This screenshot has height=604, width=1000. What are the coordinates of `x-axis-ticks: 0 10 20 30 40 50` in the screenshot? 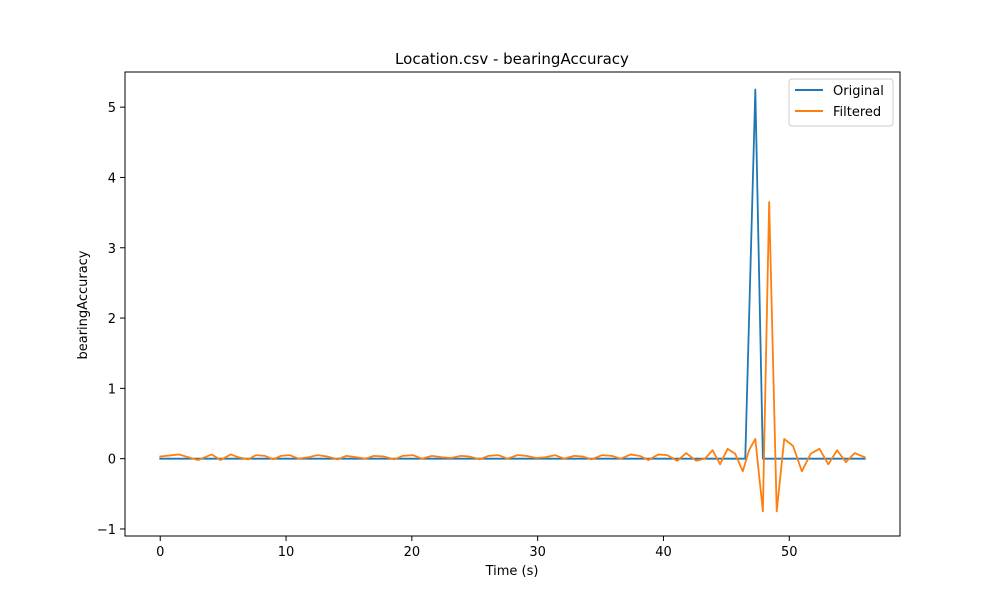 It's located at (477, 548).